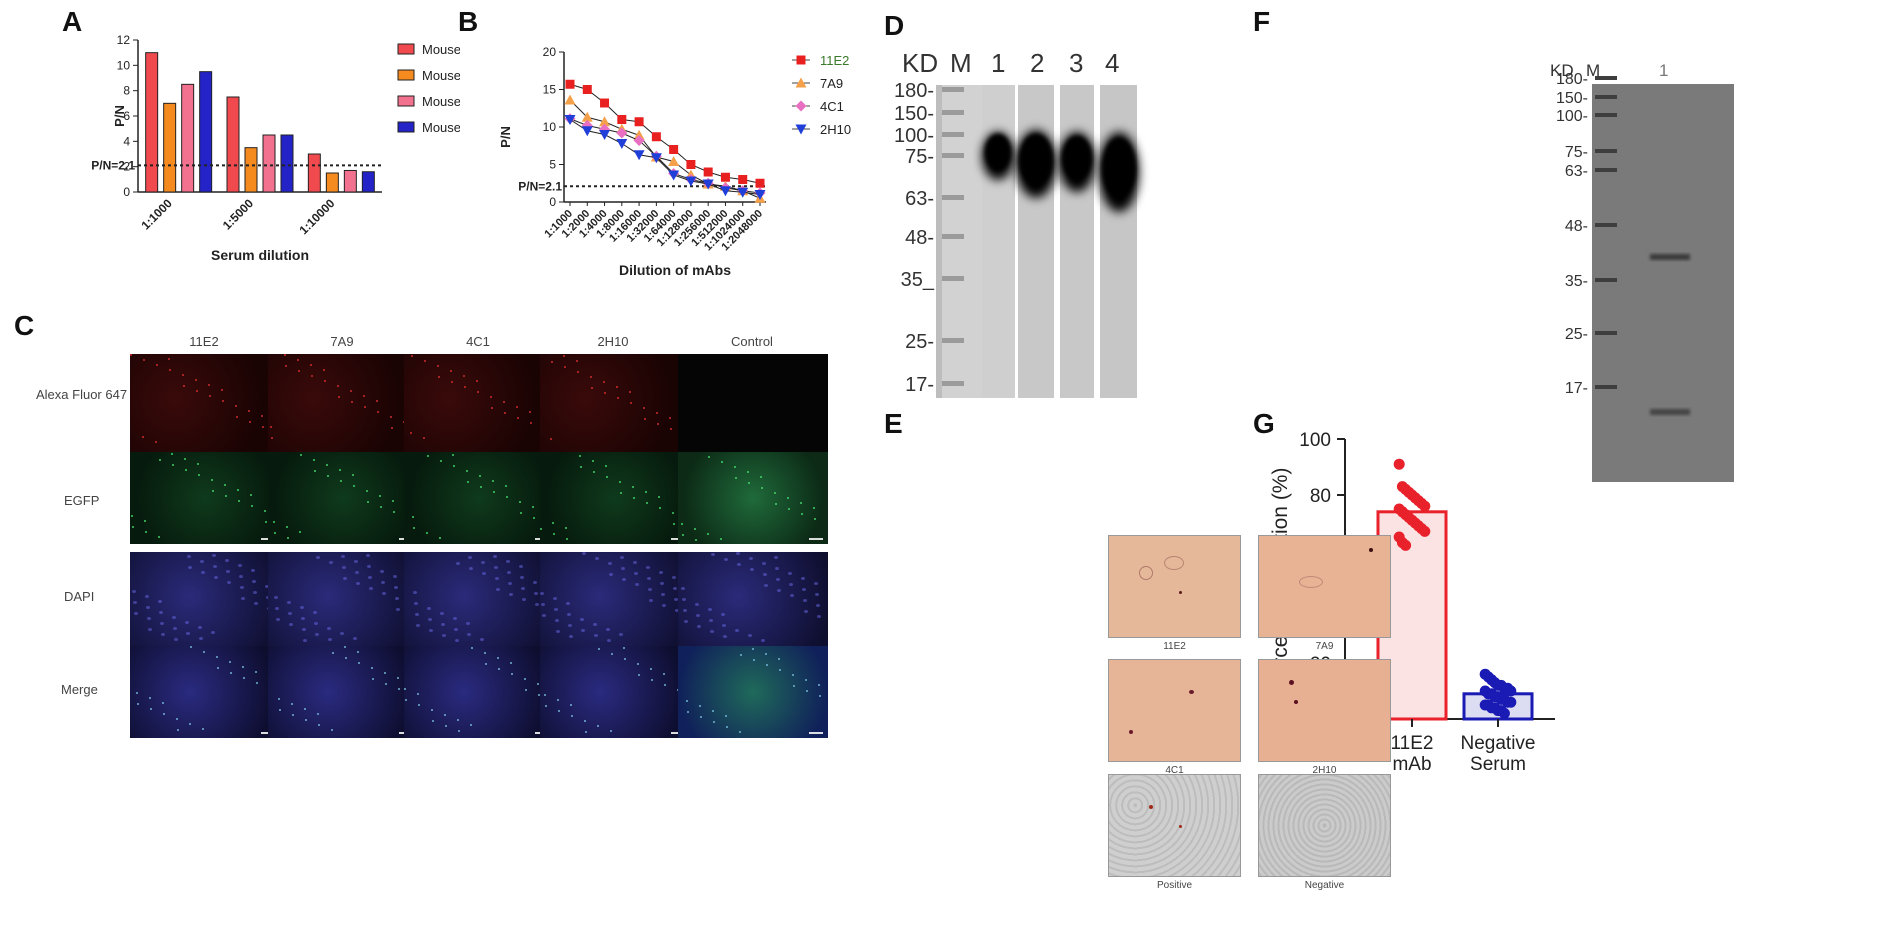 The image size is (1904, 937). What do you see at coordinates (1324, 885) in the screenshot?
I see `e-label-negative: Negative` at bounding box center [1324, 885].